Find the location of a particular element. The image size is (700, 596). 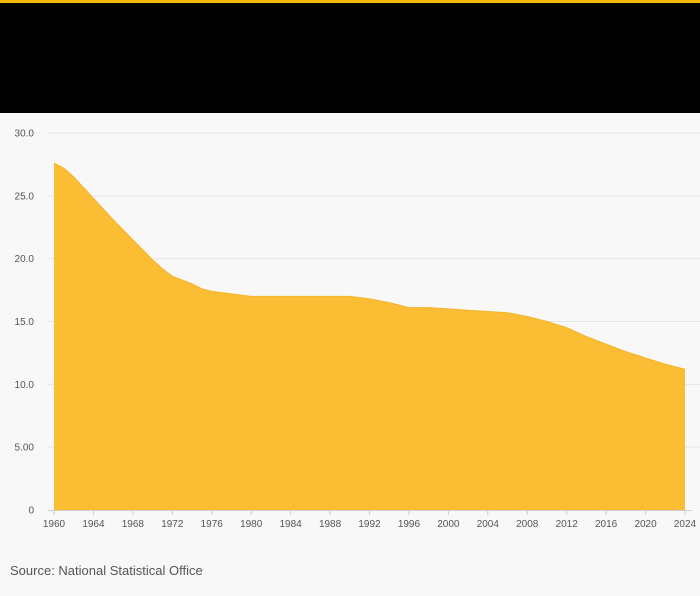

x-tick-label: 2016 is located at coordinates (606, 524).